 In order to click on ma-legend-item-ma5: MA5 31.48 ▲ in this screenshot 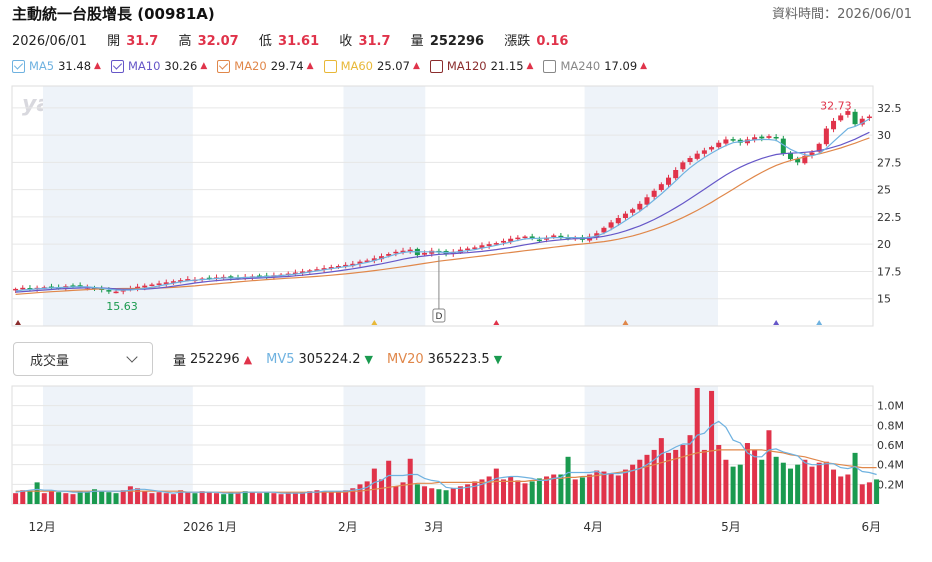, I will do `click(56, 66)`.